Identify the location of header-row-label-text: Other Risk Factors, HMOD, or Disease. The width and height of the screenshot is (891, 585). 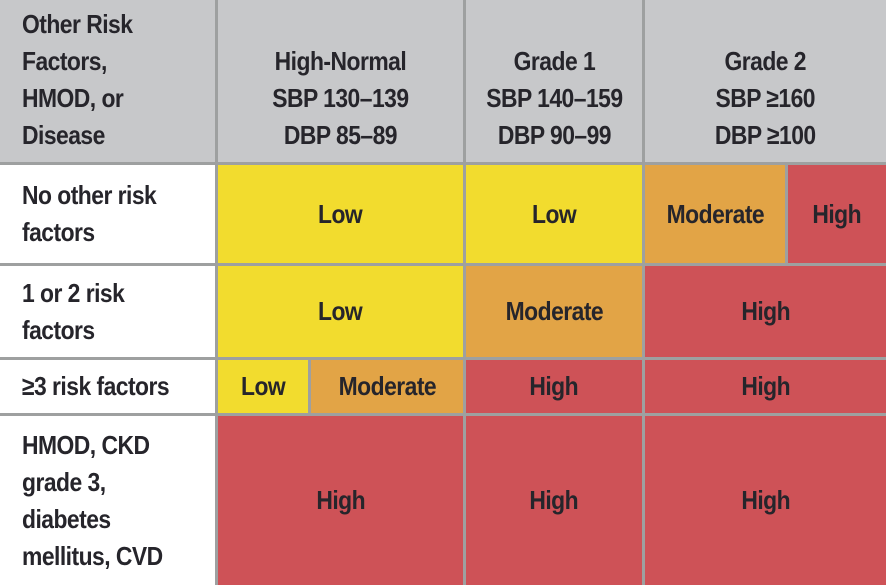
(77, 79).